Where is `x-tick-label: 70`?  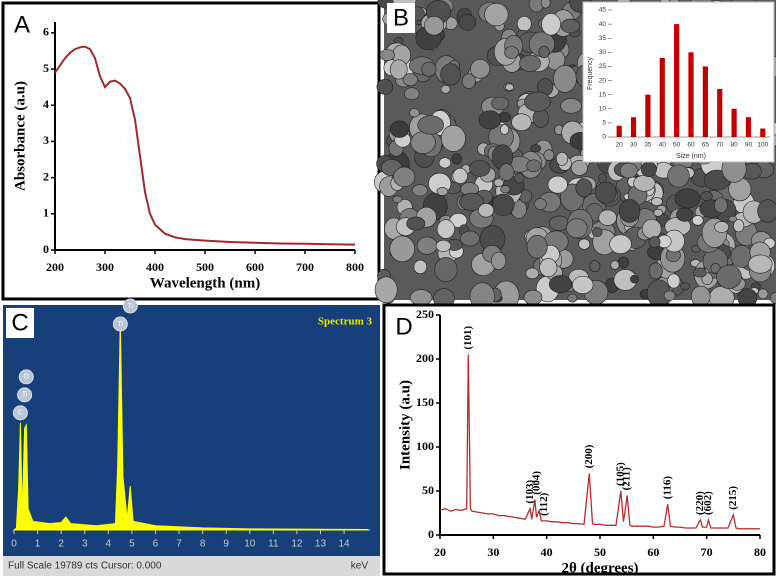 x-tick-label: 70 is located at coordinates (720, 145).